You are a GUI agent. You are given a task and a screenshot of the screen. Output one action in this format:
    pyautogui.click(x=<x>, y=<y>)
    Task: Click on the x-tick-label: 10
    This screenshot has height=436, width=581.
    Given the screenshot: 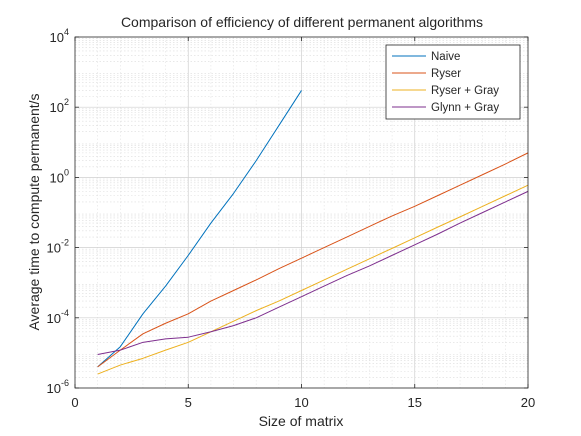 What is the action you would take?
    pyautogui.click(x=301, y=402)
    